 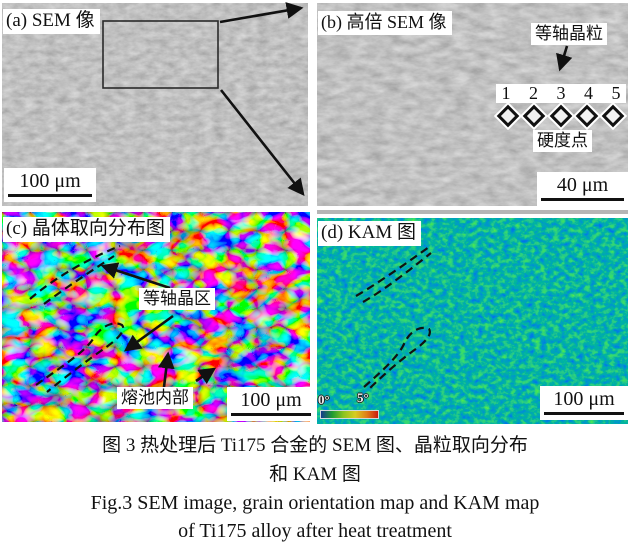 I want to click on scale-bar-c: 100 μm, so click(x=271, y=404).